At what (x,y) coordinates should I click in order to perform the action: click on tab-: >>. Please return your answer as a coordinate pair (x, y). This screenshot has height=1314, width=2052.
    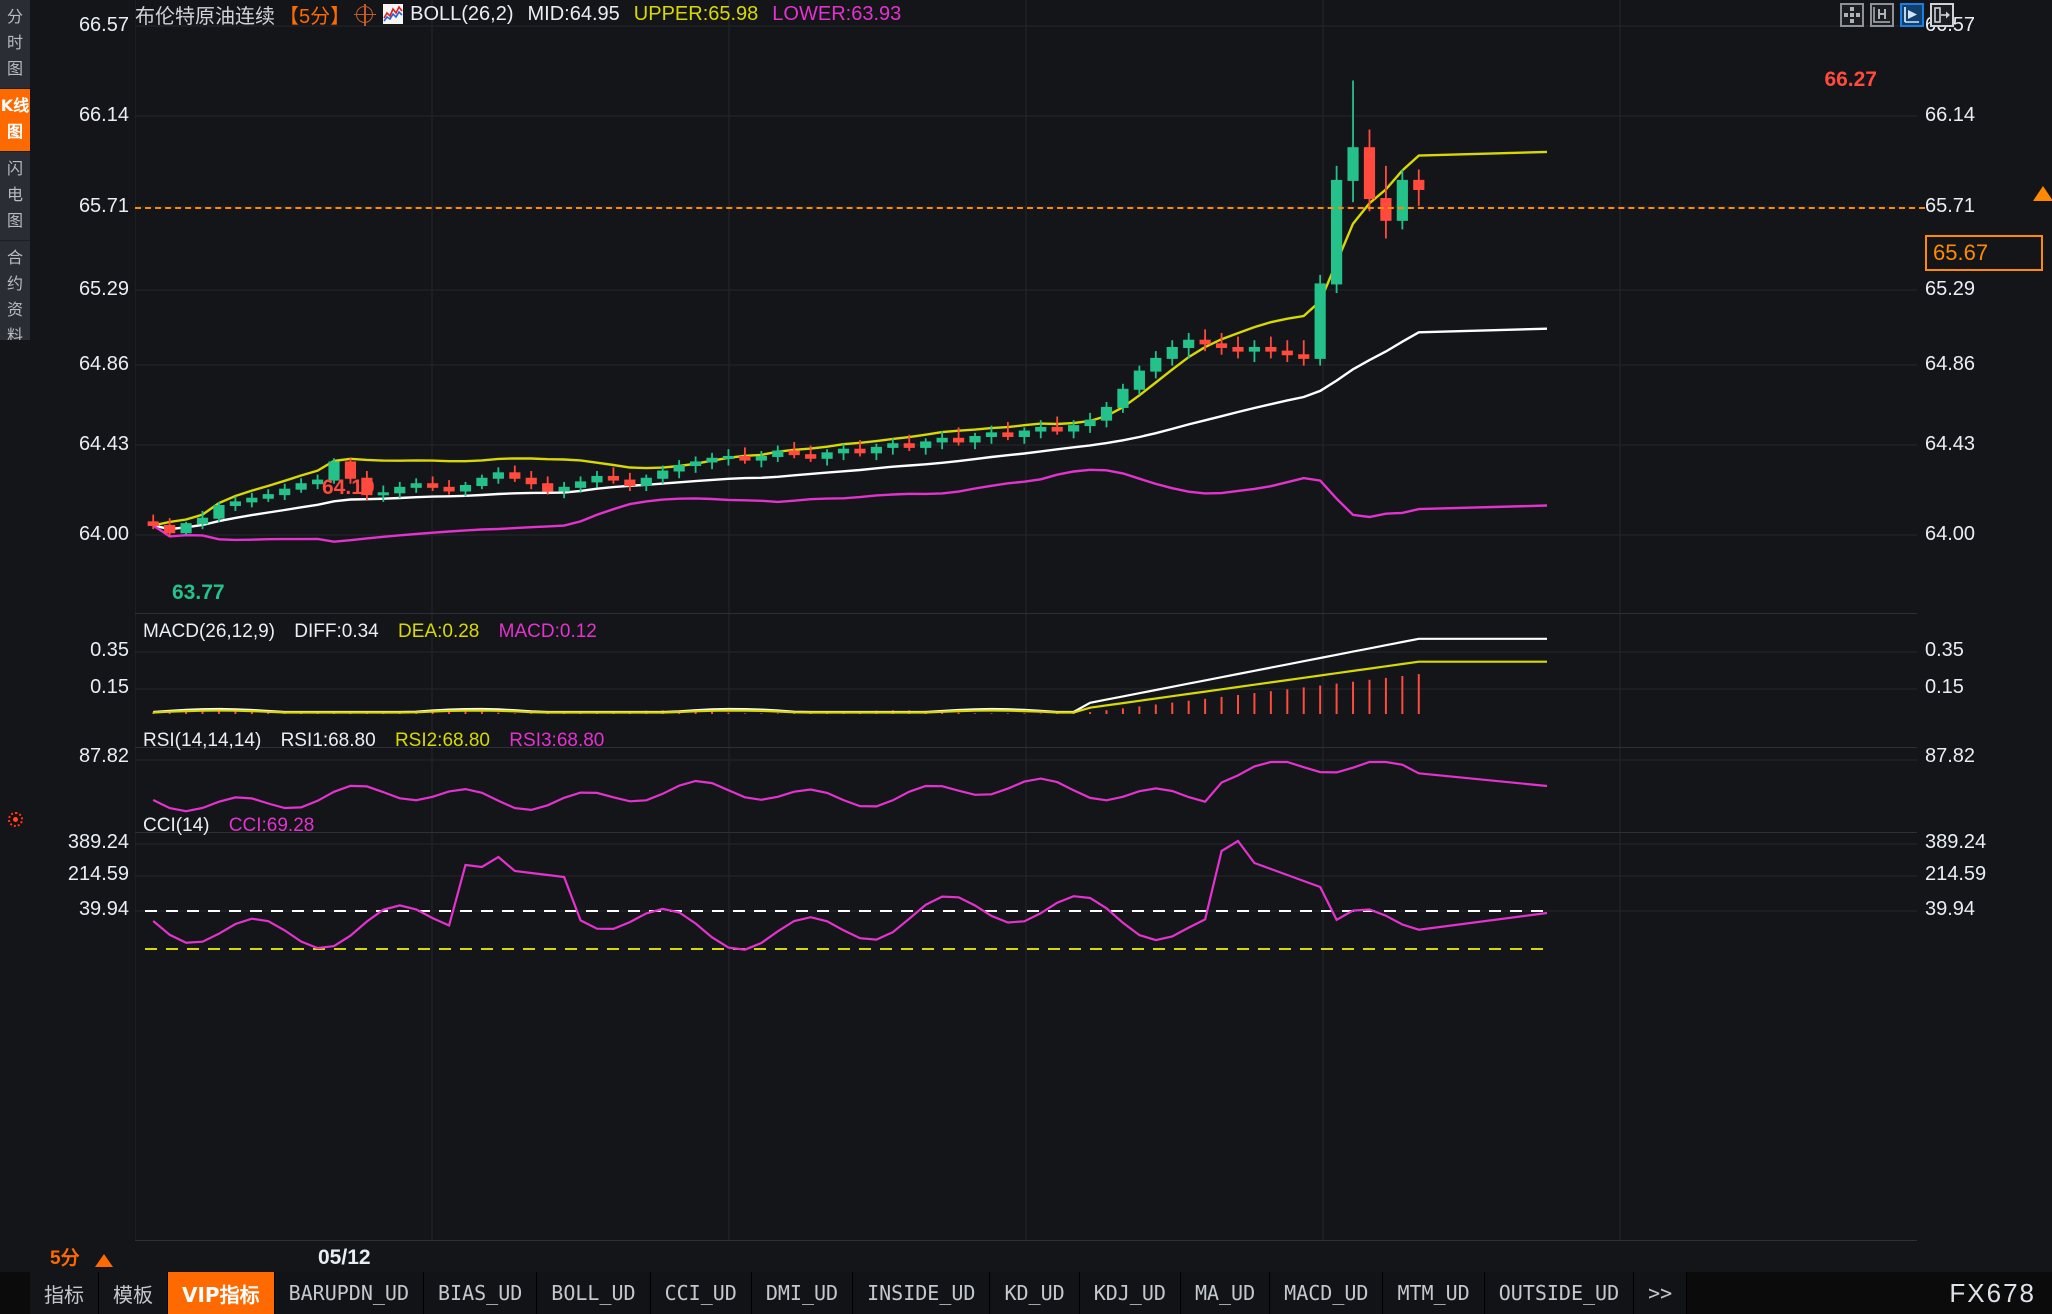
    Looking at the image, I should click on (1661, 1293).